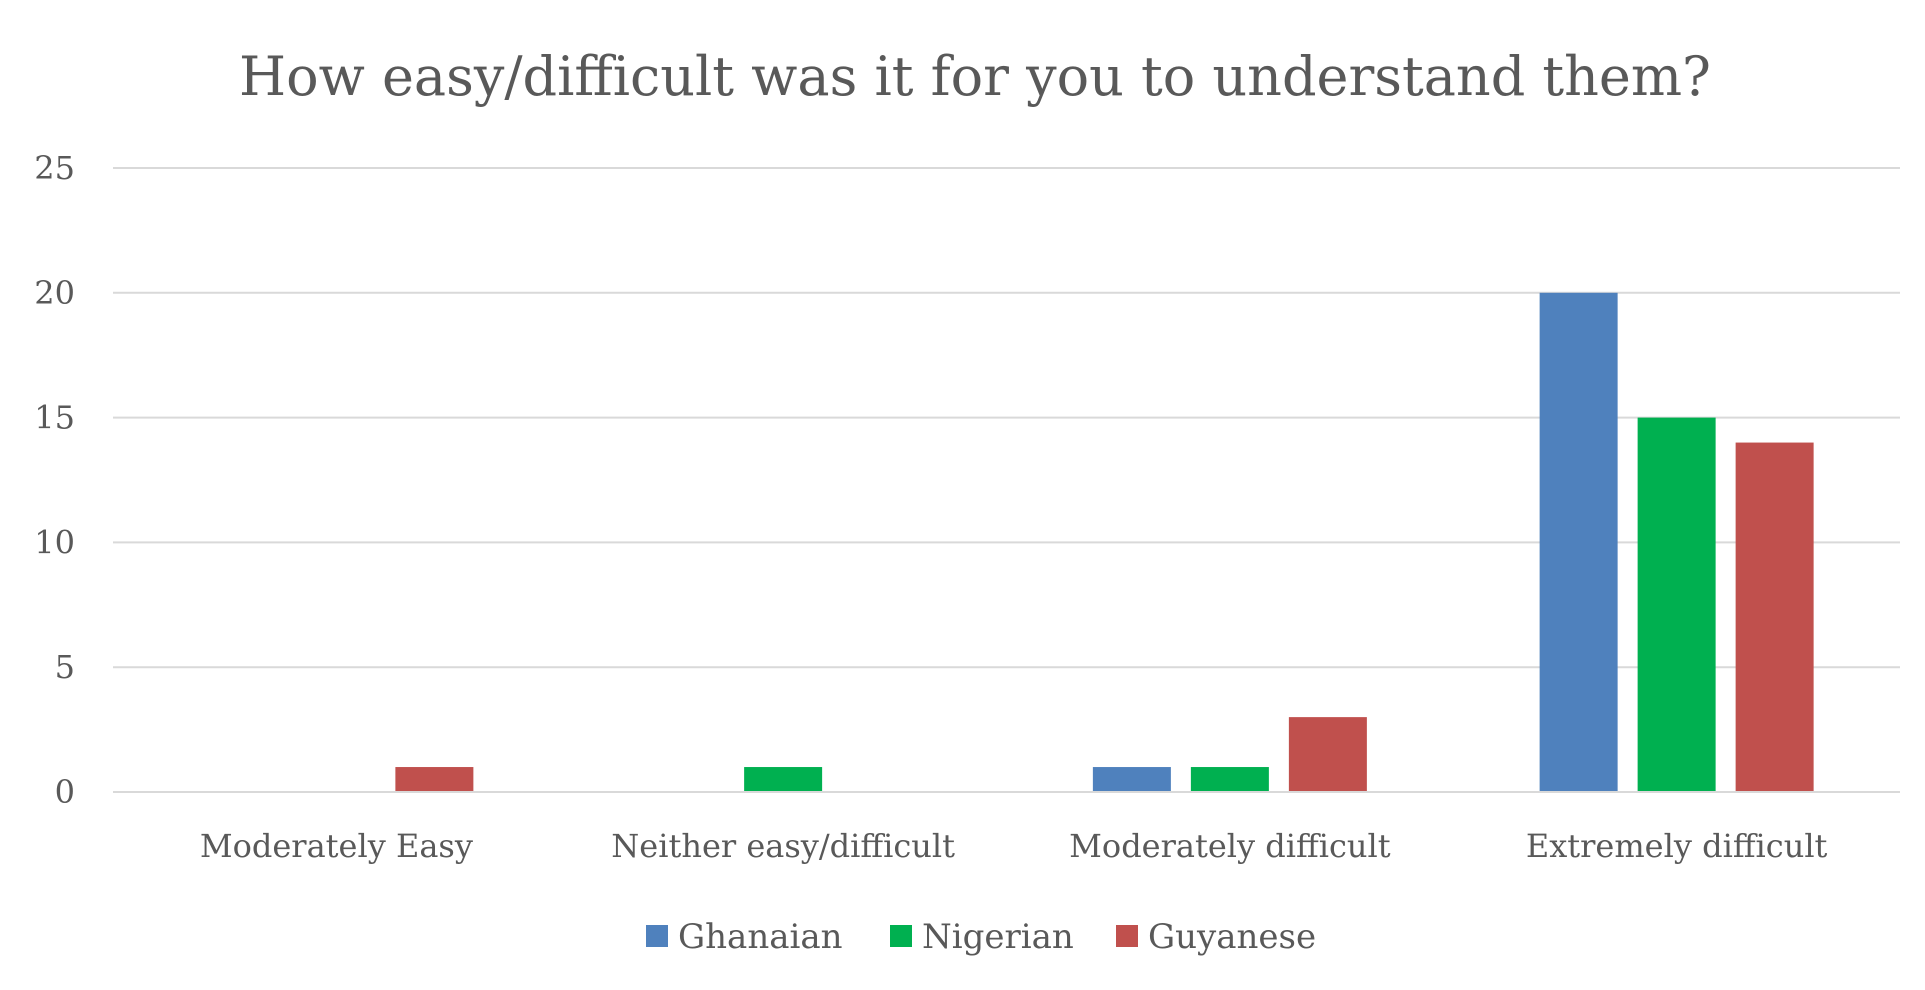  I want to click on legend-label-guyanese: Guyanese, so click(1232, 937).